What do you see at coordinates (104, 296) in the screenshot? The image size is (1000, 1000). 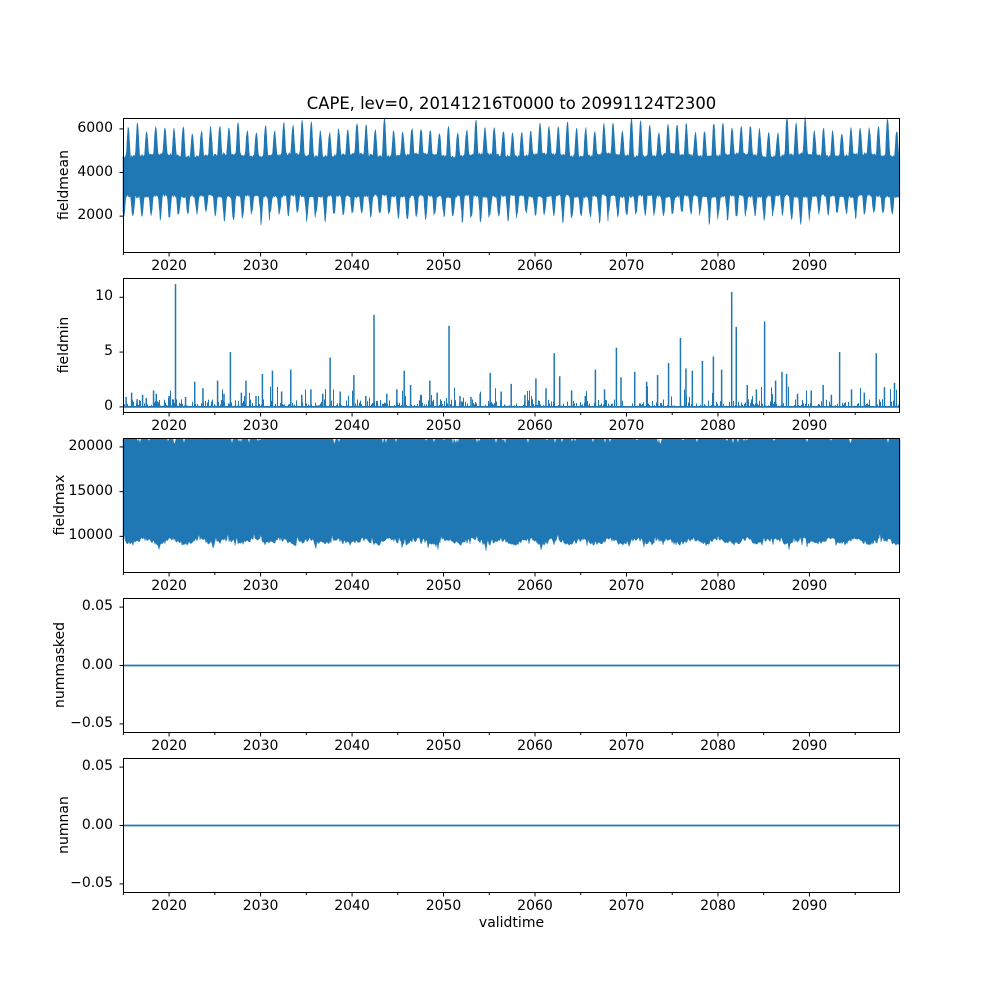 I see `y-tick-label: 10` at bounding box center [104, 296].